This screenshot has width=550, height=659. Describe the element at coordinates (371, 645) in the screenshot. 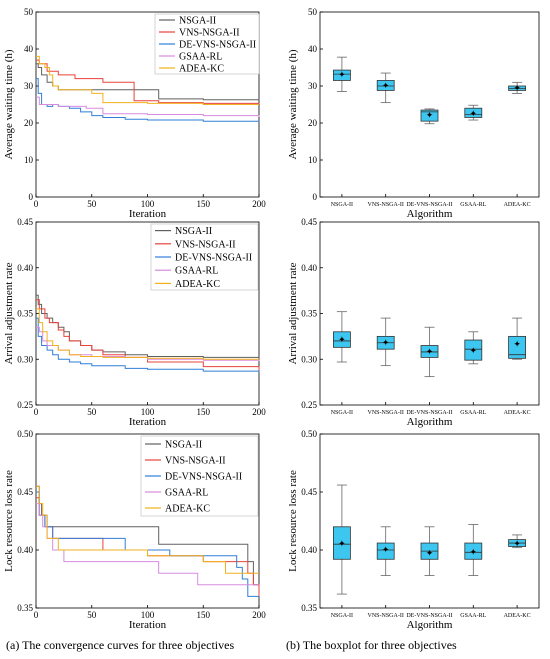

I see `caption-right: (b) The boxplot for three objectives` at that location.